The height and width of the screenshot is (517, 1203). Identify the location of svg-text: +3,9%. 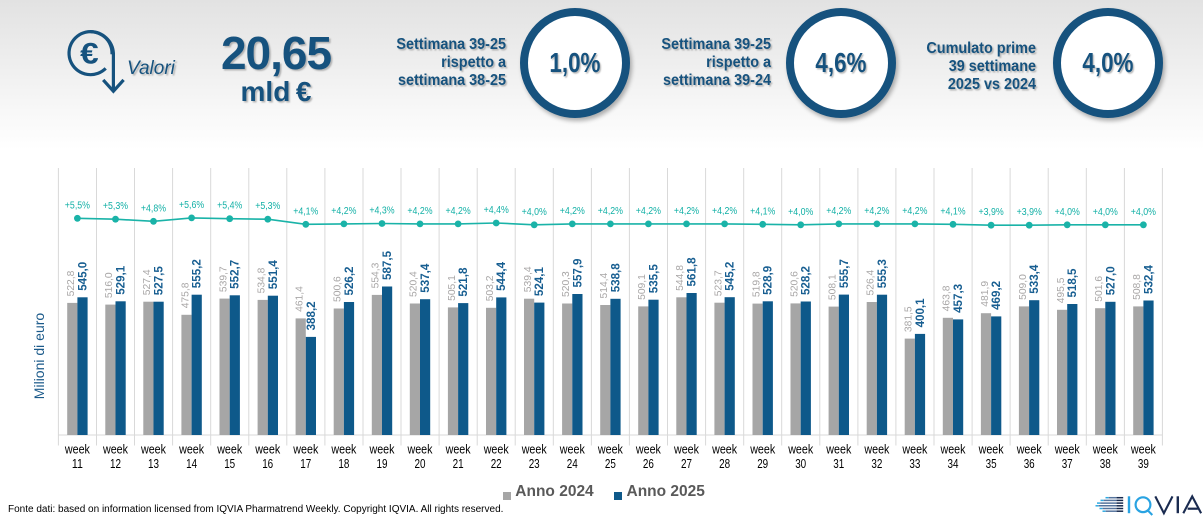
(1029, 212).